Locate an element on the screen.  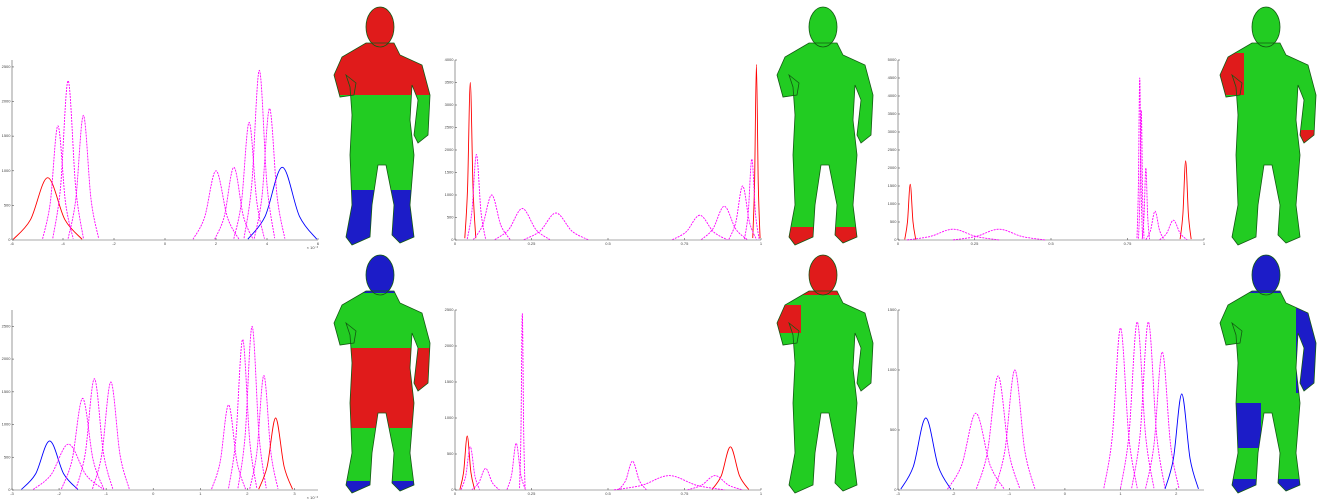
x-tick-label: 3 is located at coordinates (294, 493).